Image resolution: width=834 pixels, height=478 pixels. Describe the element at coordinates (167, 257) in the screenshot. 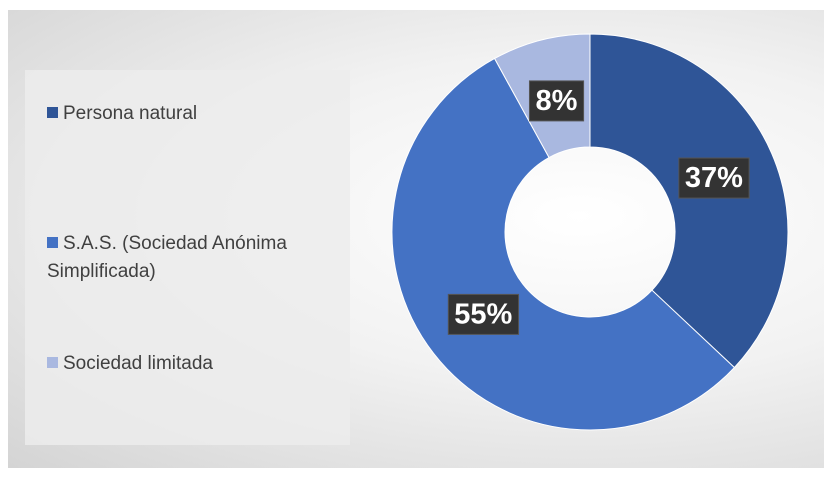

I see `legend-label: S.A.S. (Sociedad Anónima Simplificada)` at that location.